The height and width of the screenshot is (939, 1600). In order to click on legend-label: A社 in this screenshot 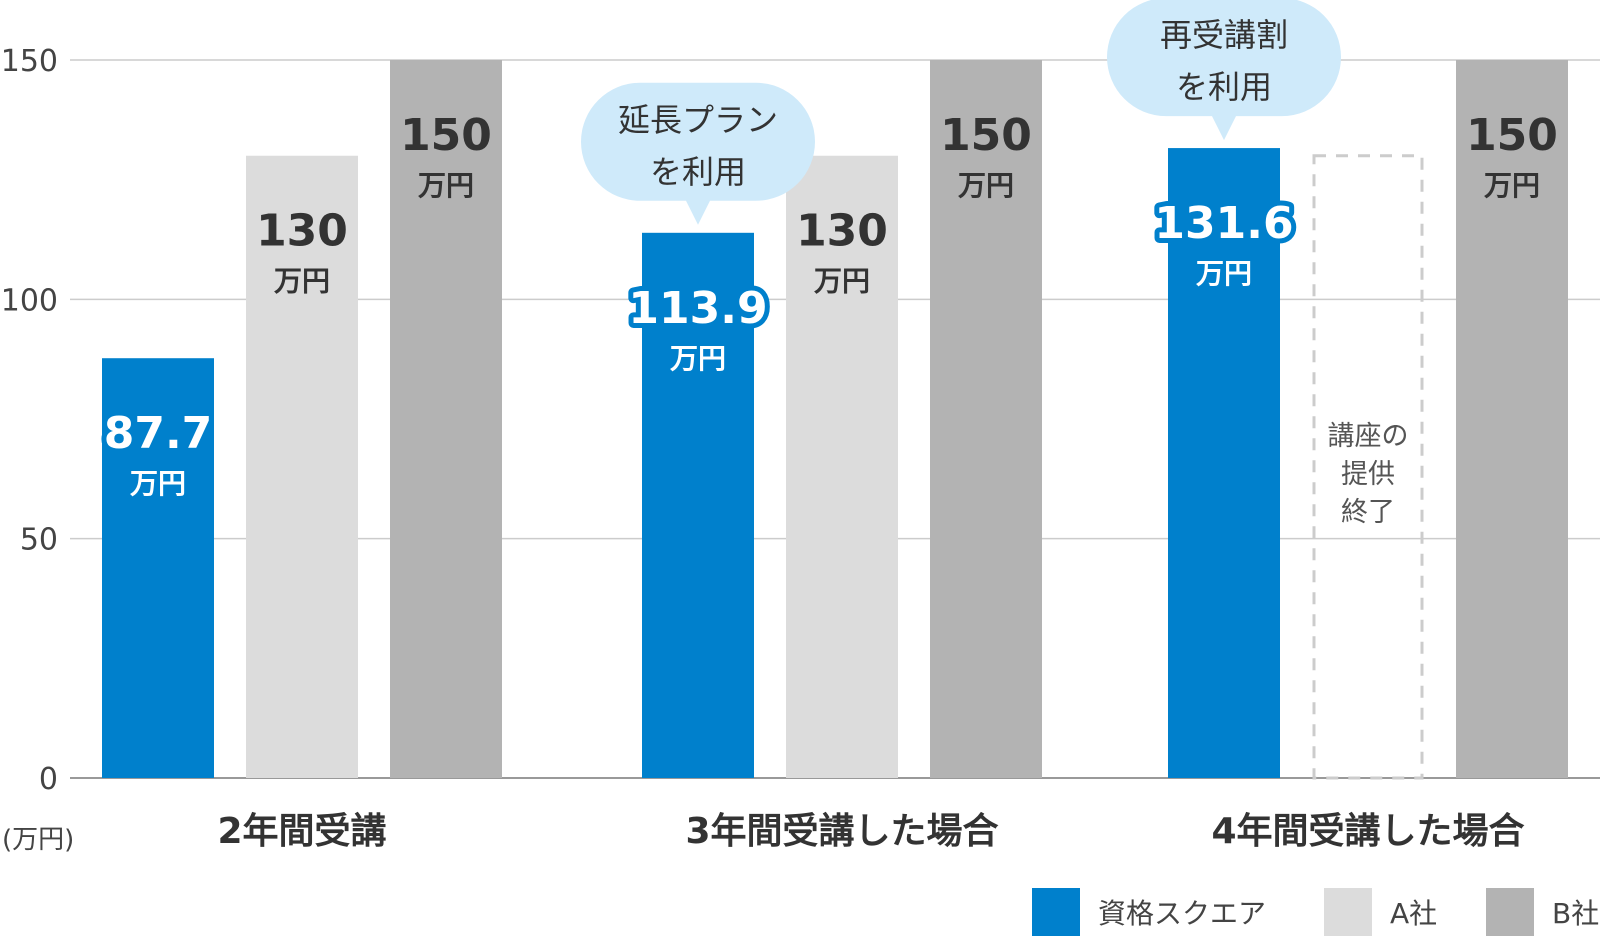, I will do `click(1413, 913)`.